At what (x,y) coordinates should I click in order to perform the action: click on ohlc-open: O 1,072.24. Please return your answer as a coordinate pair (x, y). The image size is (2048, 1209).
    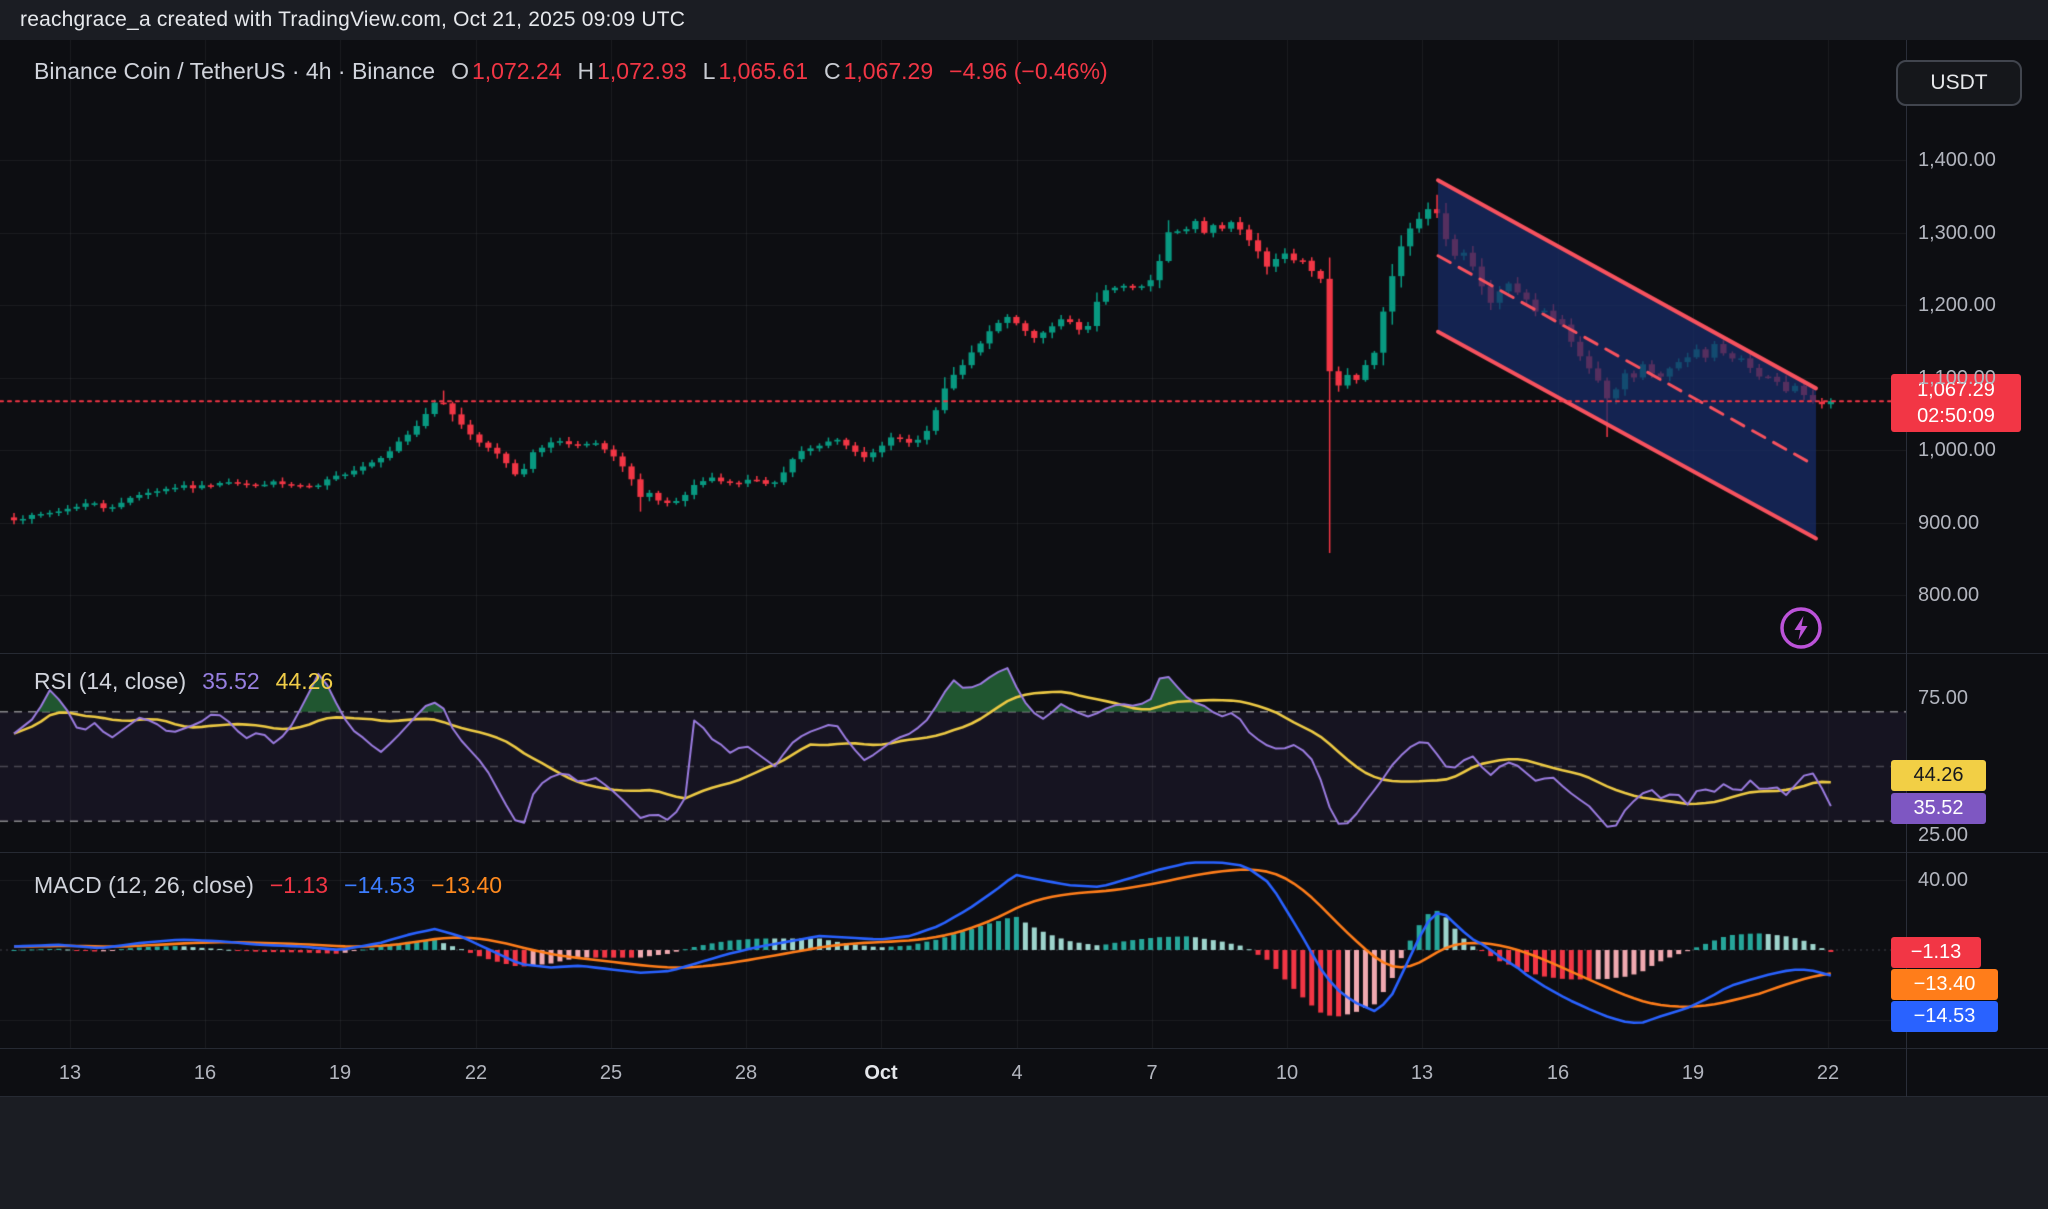
    Looking at the image, I should click on (506, 71).